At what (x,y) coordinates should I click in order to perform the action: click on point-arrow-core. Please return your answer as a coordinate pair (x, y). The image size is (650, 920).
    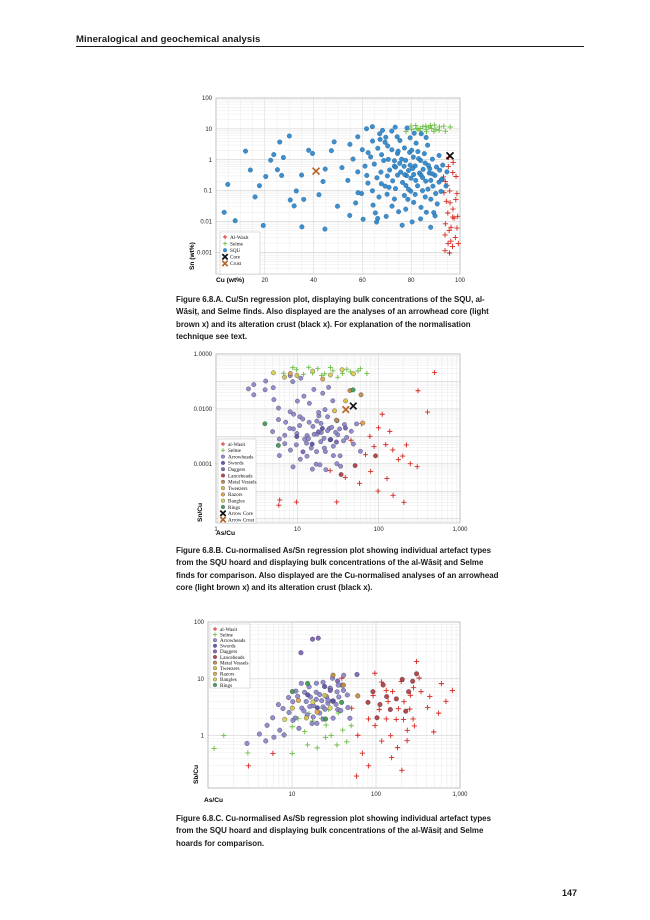
    Looking at the image, I should click on (353, 406).